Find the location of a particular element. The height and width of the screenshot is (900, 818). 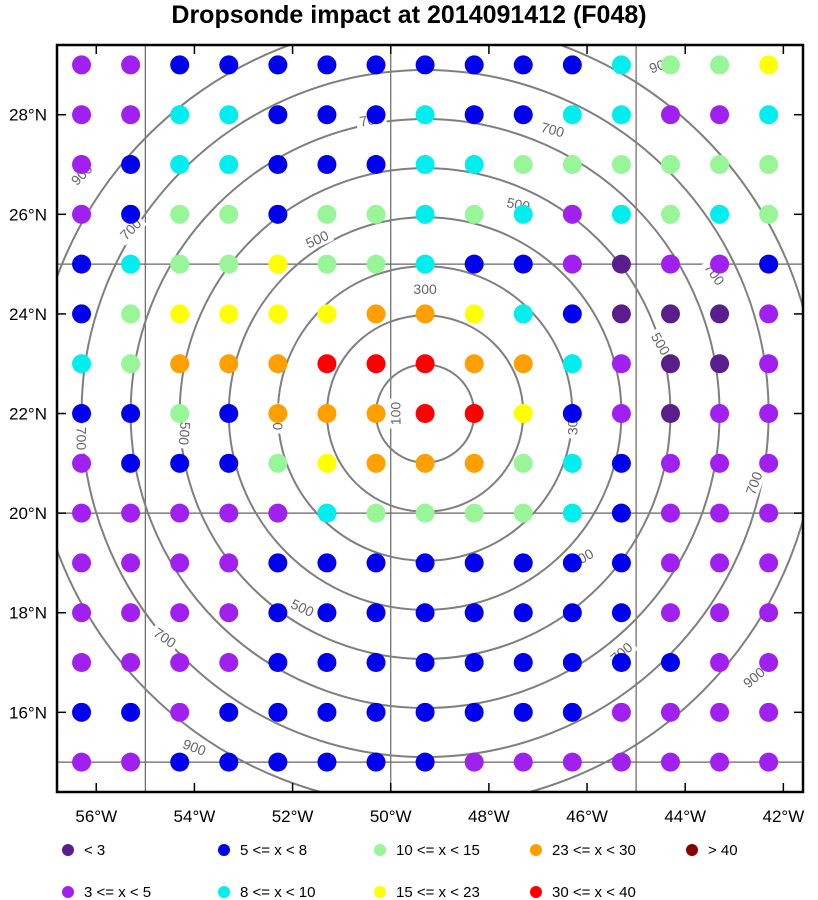

legend-item: > 40 is located at coordinates (712, 850).